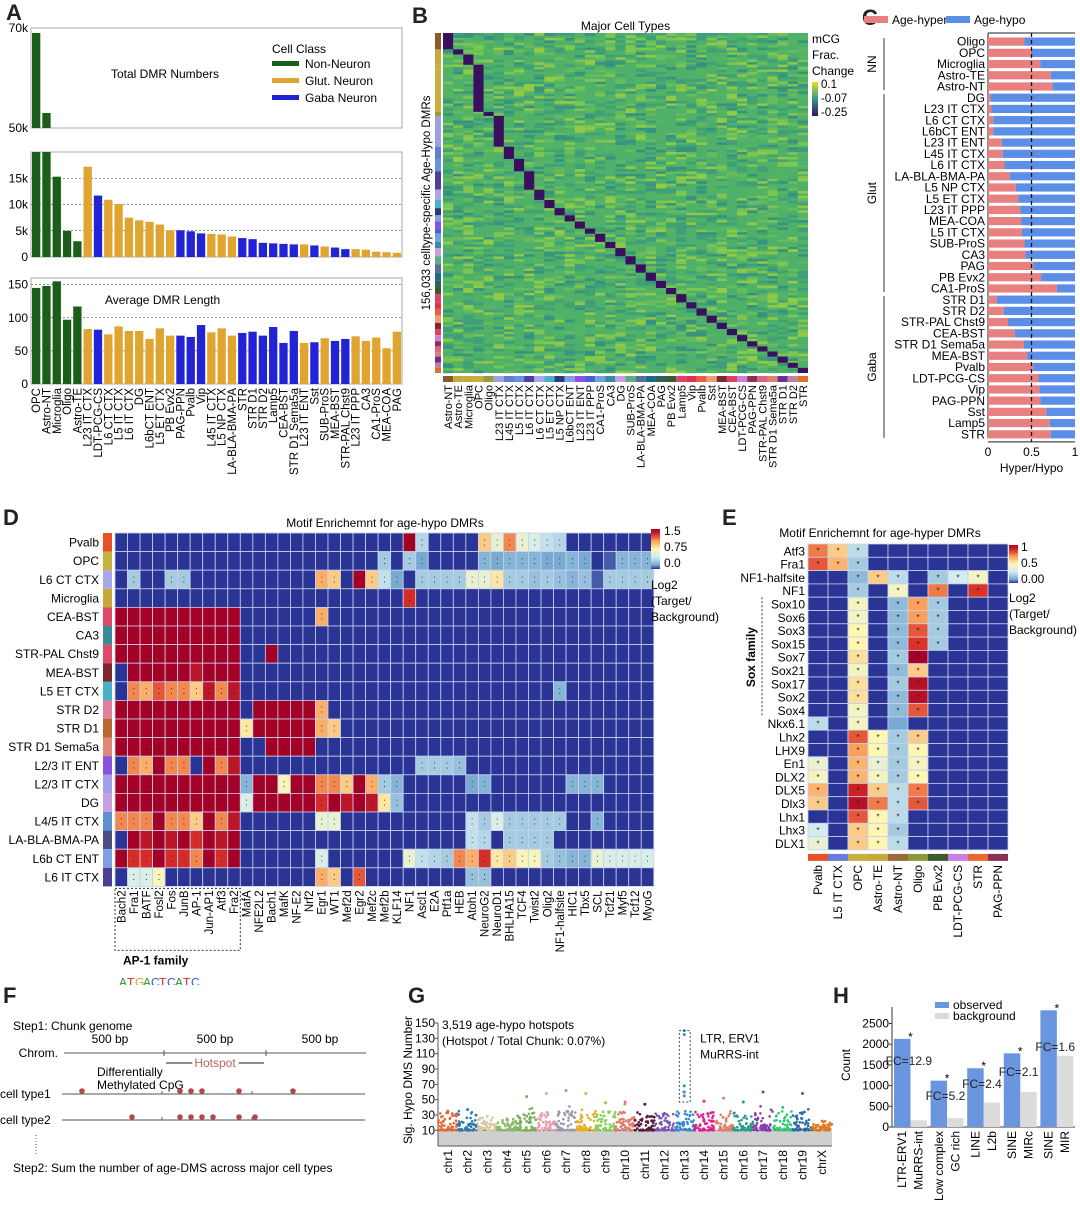 The height and width of the screenshot is (1205, 1080). Describe the element at coordinates (662, 396) in the screenshot. I see `x-tick-label: PAG` at that location.